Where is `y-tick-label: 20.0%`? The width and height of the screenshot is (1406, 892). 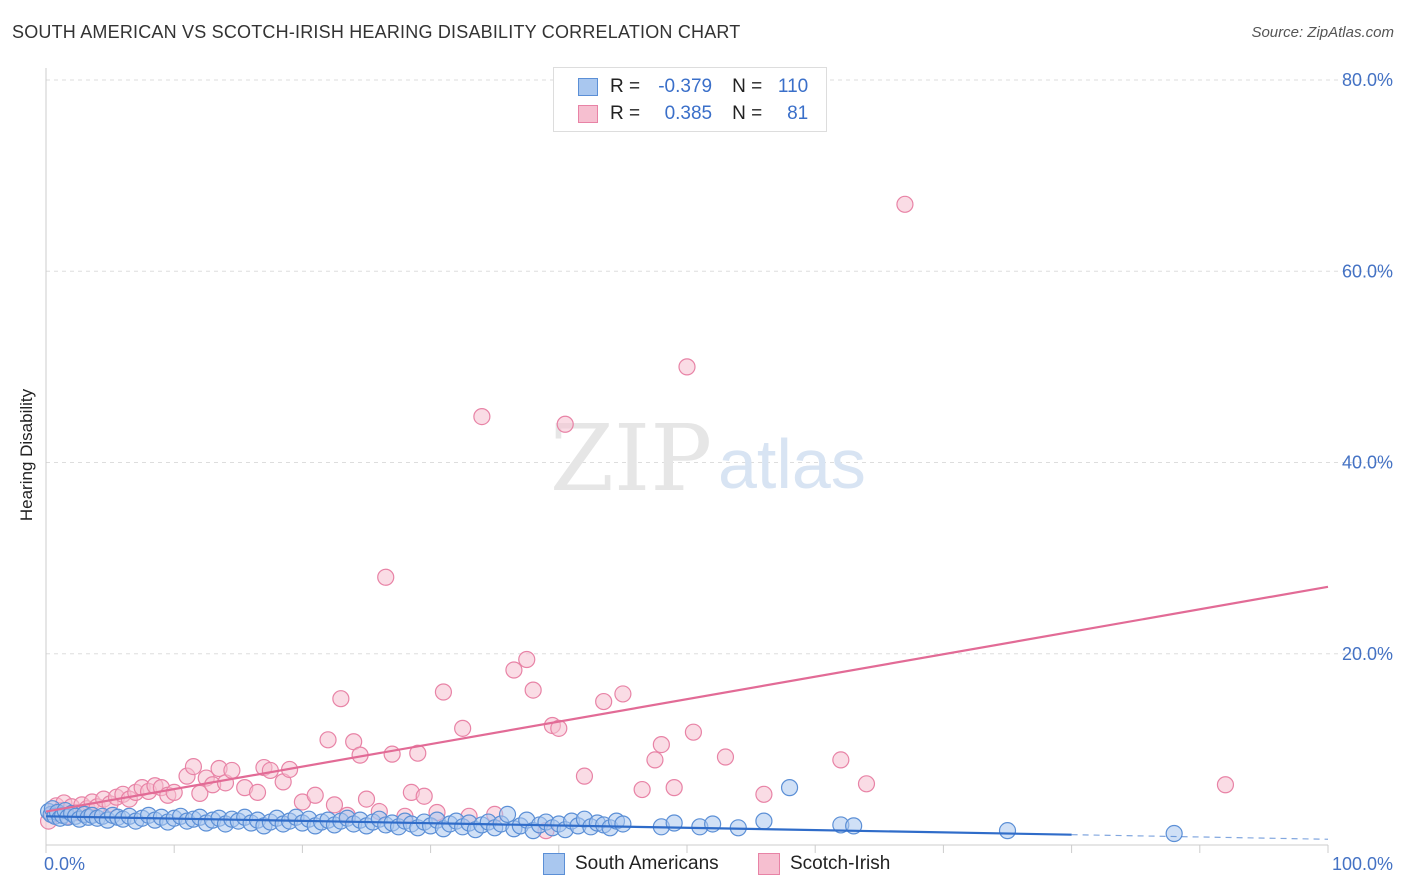 y-tick-label: 20.0% is located at coordinates (1367, 654).